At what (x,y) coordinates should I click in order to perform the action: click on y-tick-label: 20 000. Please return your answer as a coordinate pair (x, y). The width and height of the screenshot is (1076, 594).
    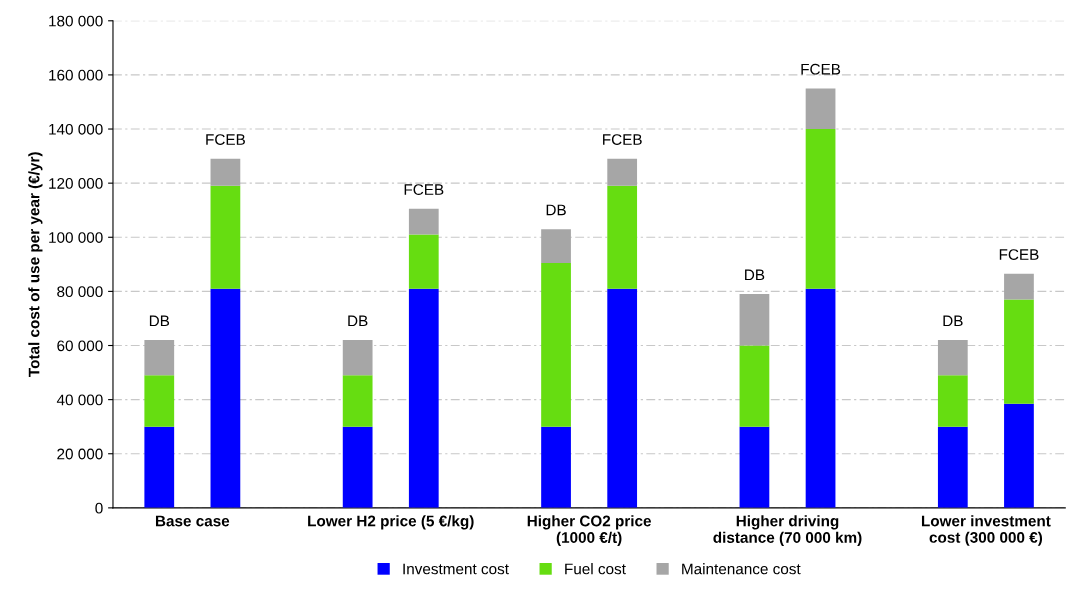
    Looking at the image, I should click on (80, 454).